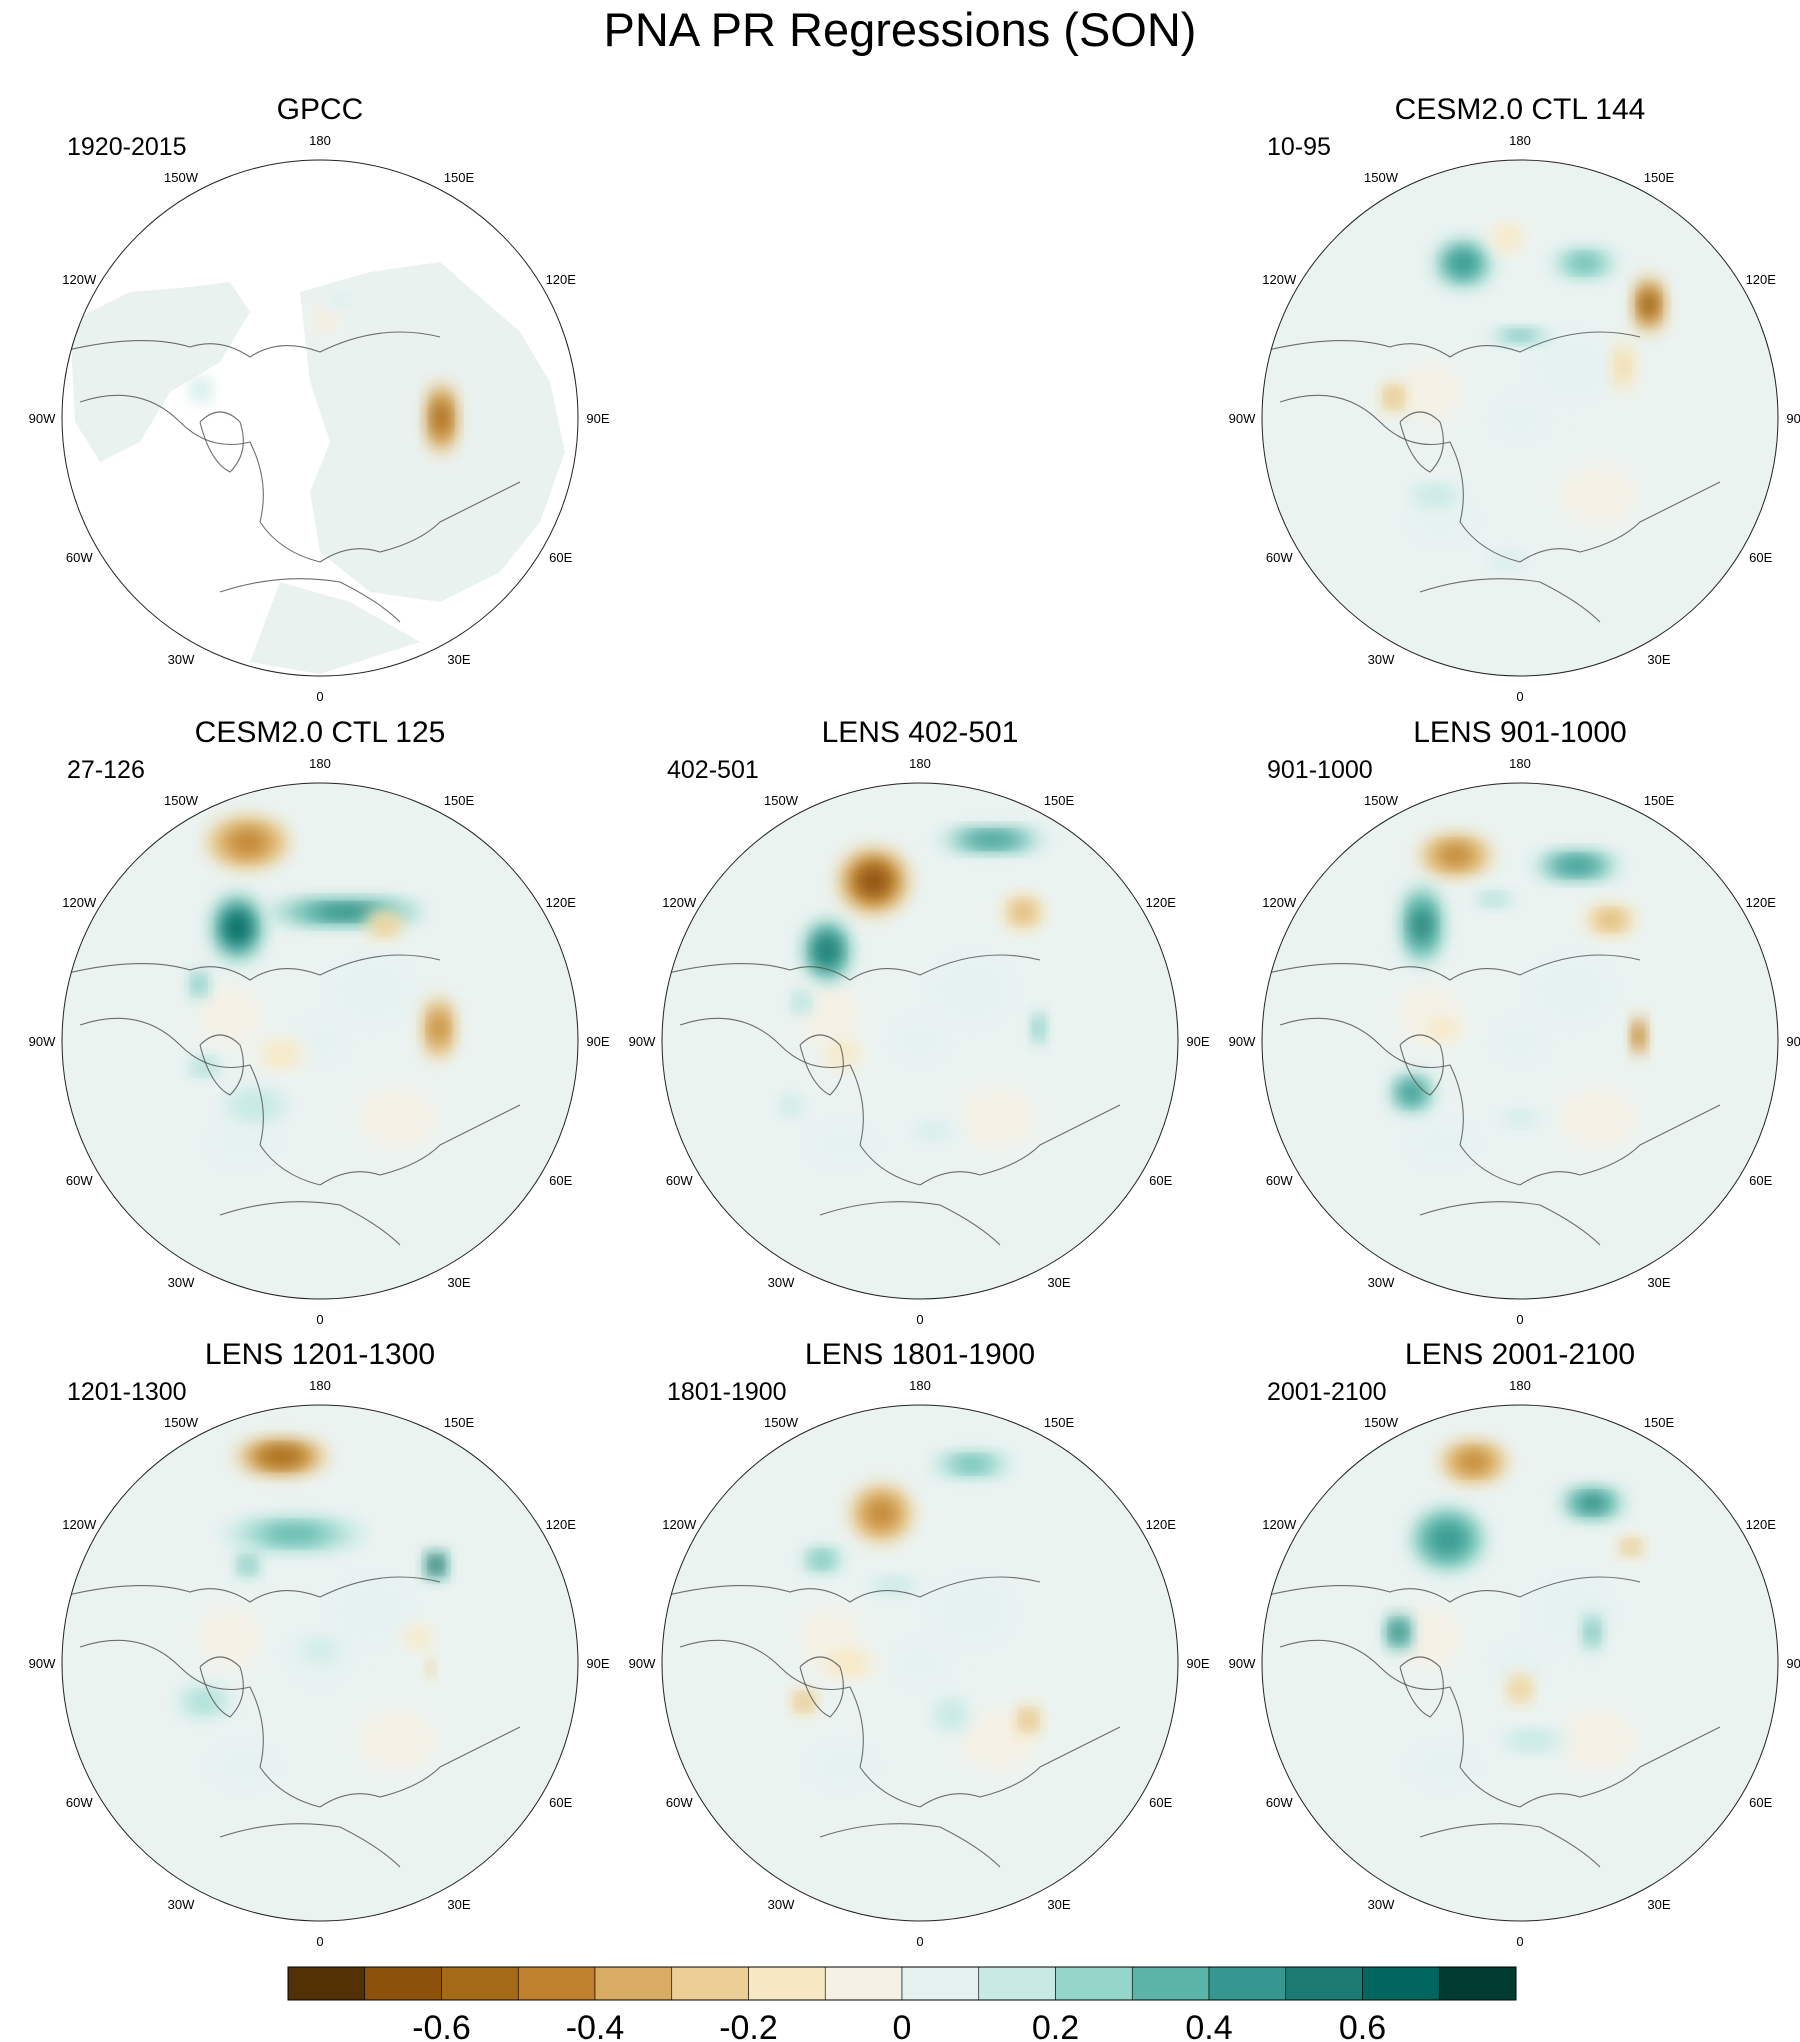  What do you see at coordinates (127, 147) in the screenshot?
I see `panel-period-label: 1920-2015` at bounding box center [127, 147].